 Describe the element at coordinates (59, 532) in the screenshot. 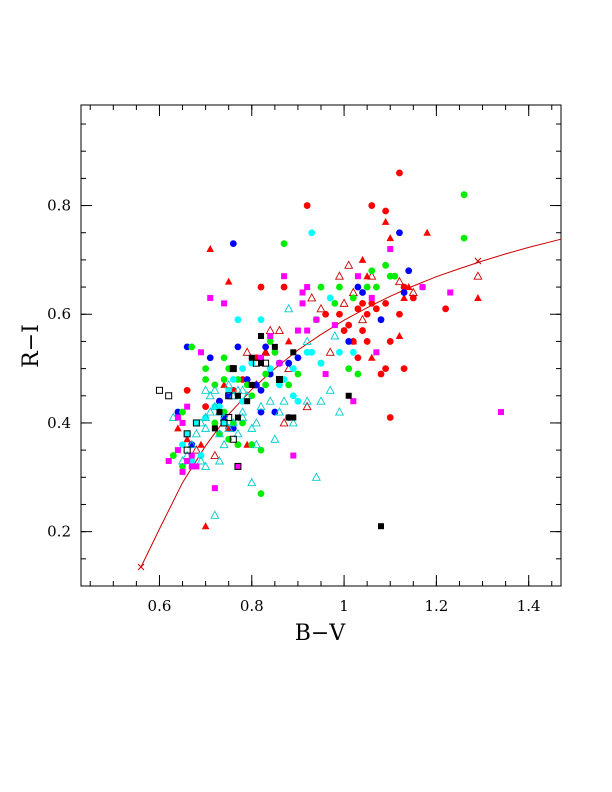

I see `y-tick-label: 0.2` at that location.